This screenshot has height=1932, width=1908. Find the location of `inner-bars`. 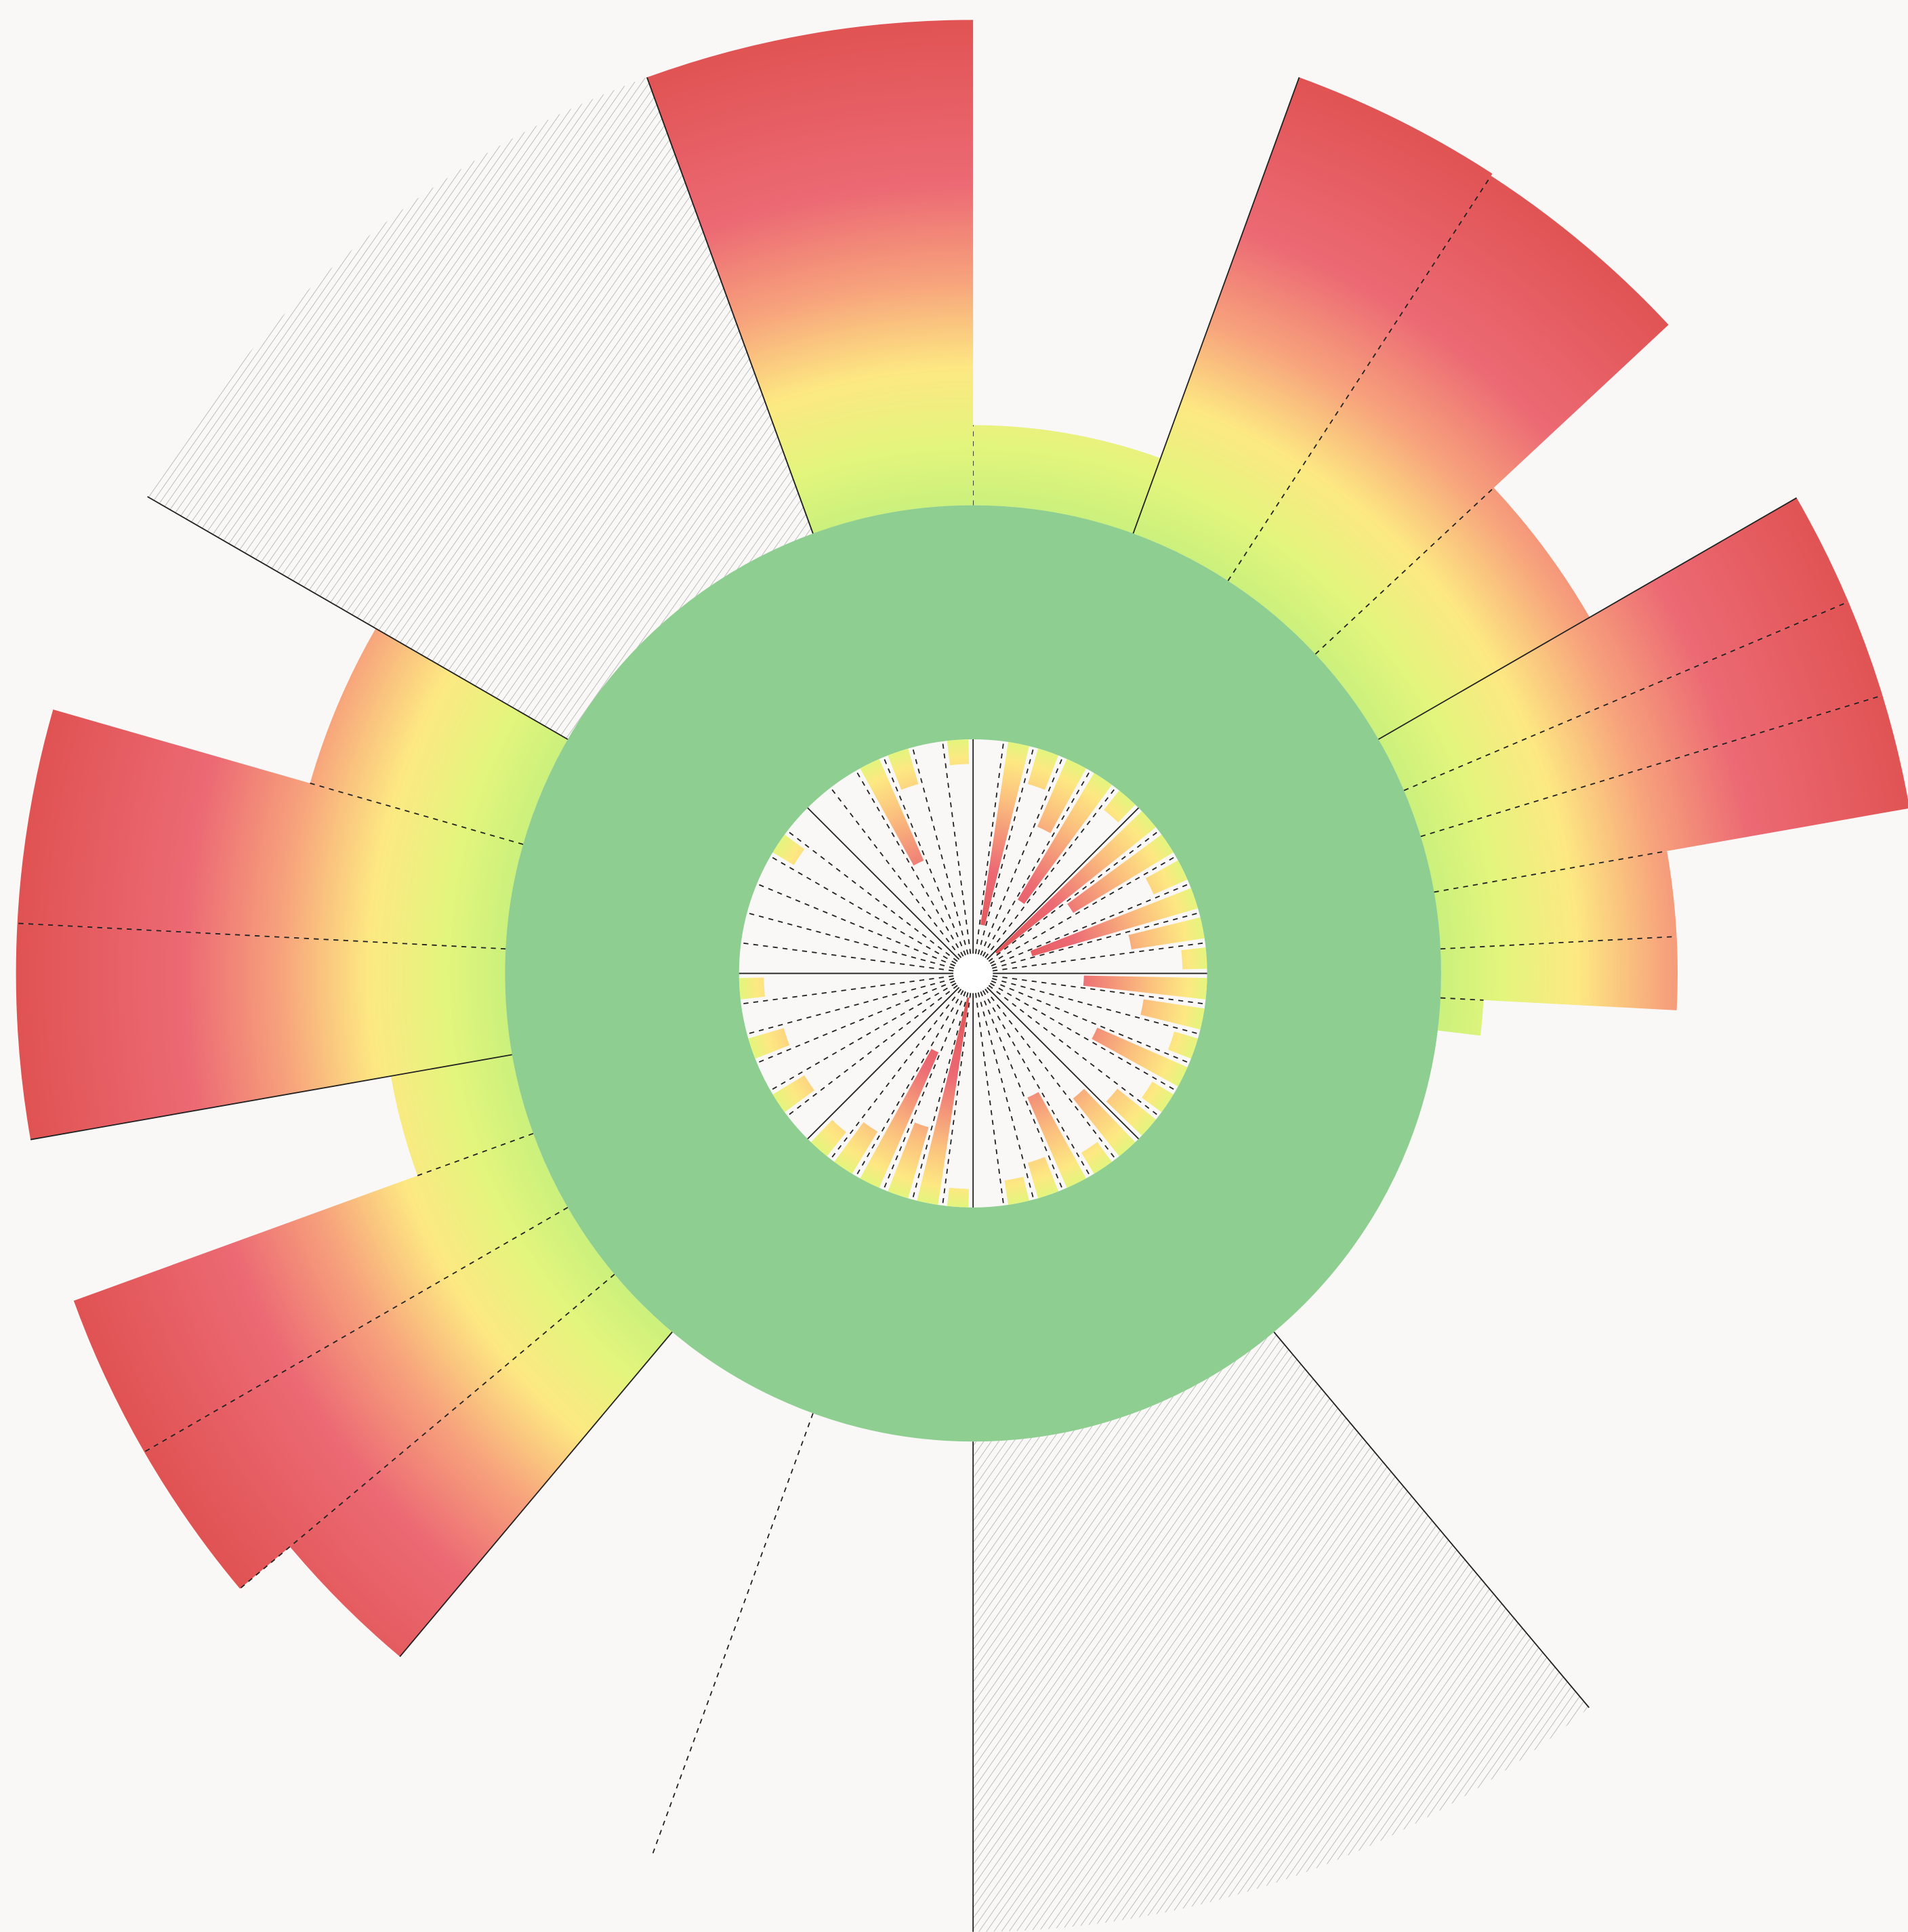

inner-bars is located at coordinates (973, 974).